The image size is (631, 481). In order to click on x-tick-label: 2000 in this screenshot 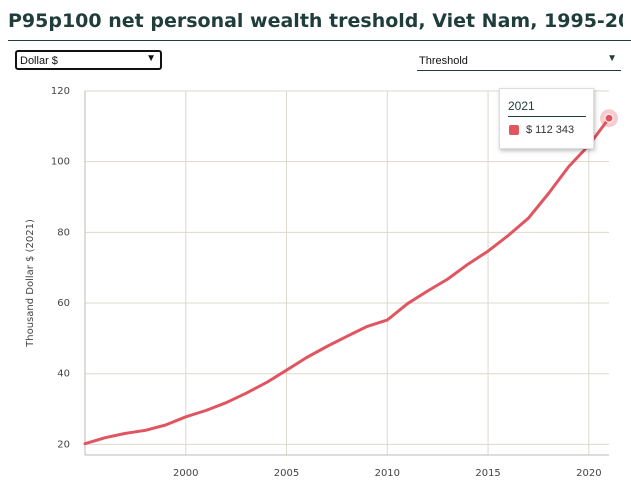, I will do `click(185, 473)`.